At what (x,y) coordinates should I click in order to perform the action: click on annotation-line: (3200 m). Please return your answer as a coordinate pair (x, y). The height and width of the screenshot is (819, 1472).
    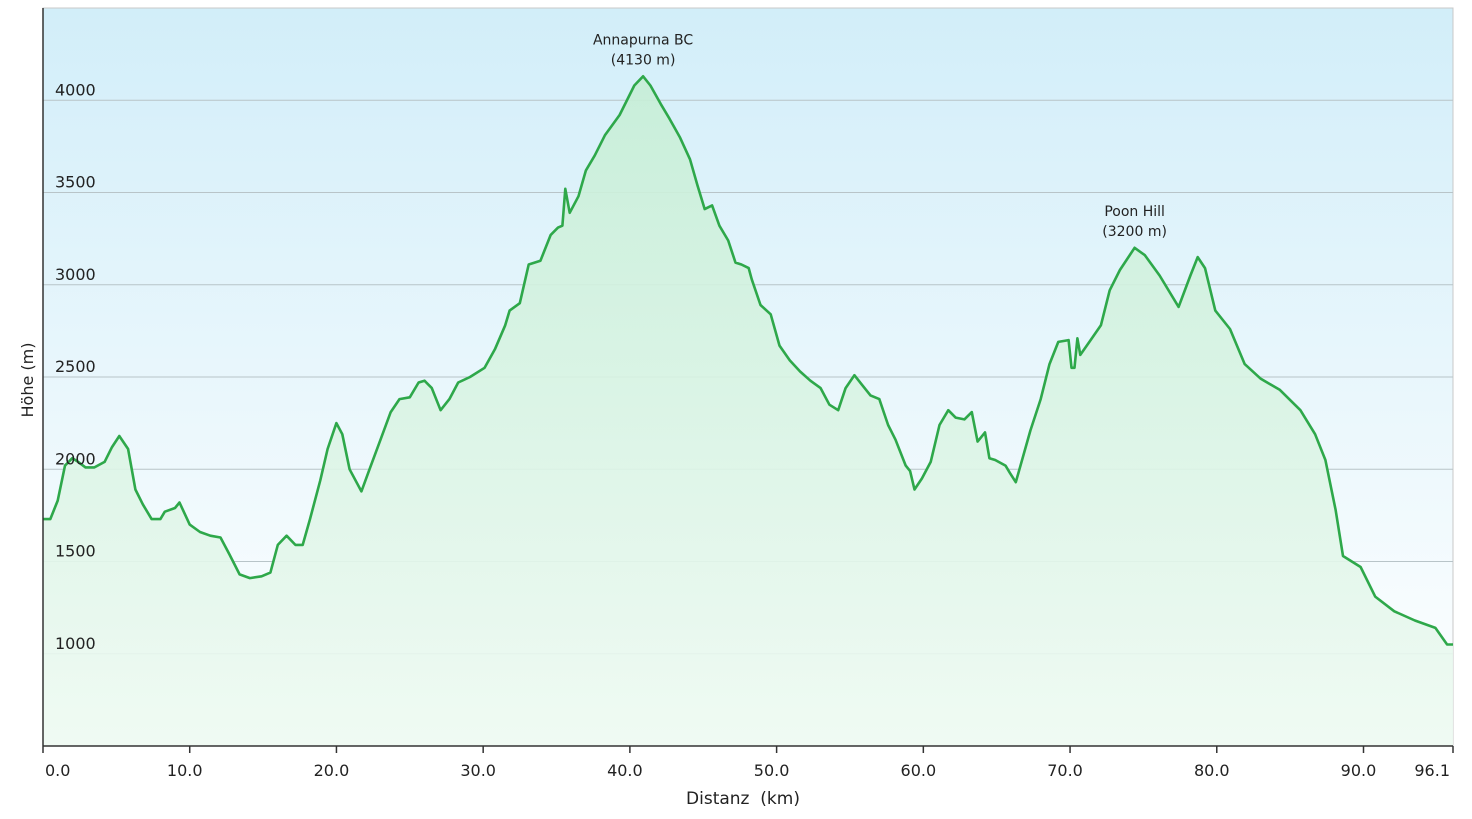
    Looking at the image, I should click on (1134, 232).